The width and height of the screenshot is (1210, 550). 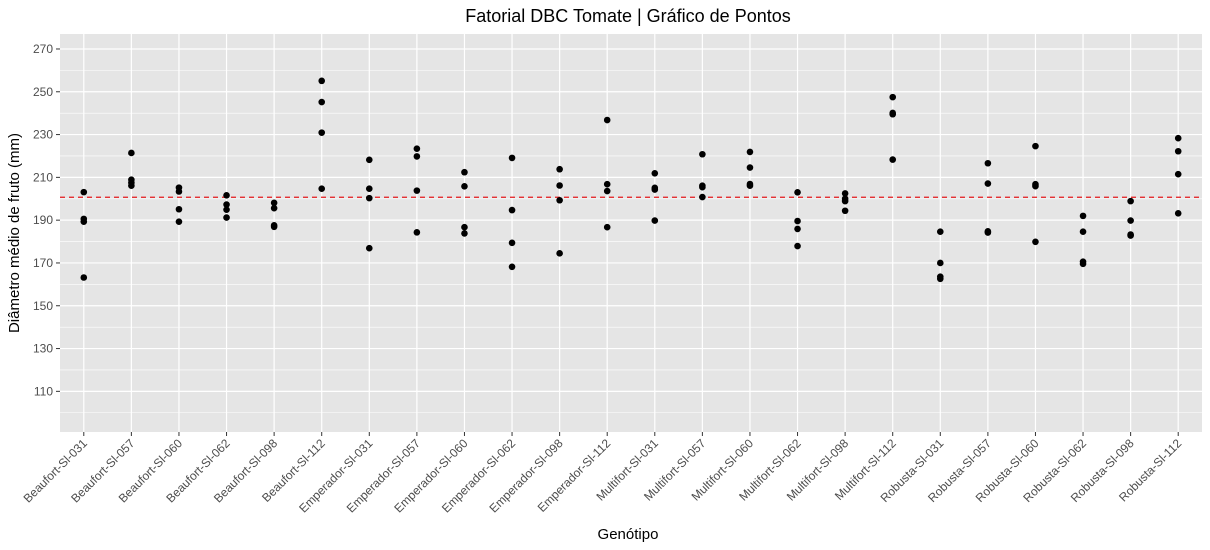 I want to click on y-tick-label: 210, so click(x=43, y=177).